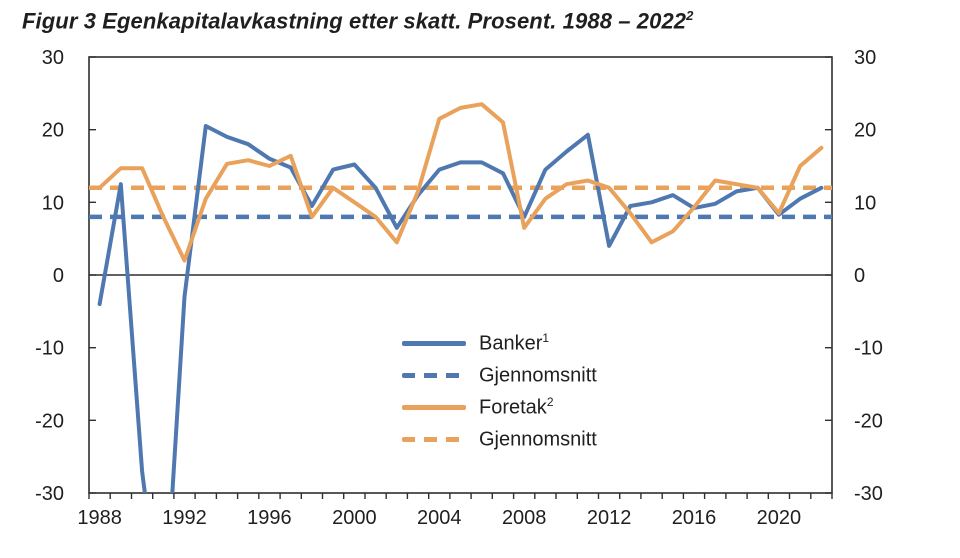  What do you see at coordinates (865, 58) in the screenshot?
I see `y-tick-label-right: 30` at bounding box center [865, 58].